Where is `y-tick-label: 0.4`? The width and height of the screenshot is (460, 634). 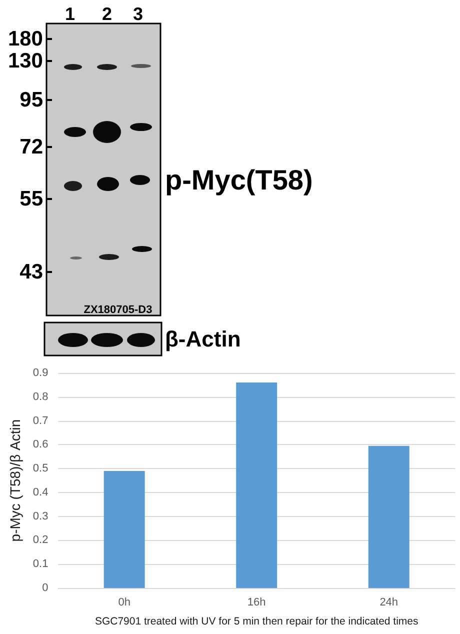 y-tick-label: 0.4 is located at coordinates (40, 492).